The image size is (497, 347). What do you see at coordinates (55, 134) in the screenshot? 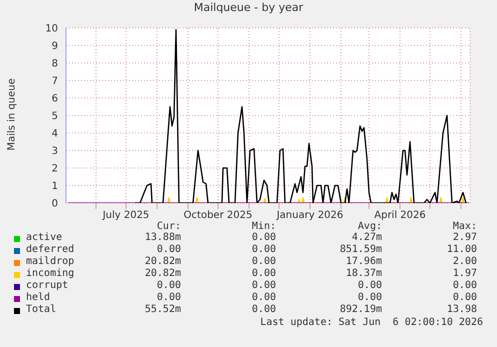
I see `y-tick-label: 4` at bounding box center [55, 134].